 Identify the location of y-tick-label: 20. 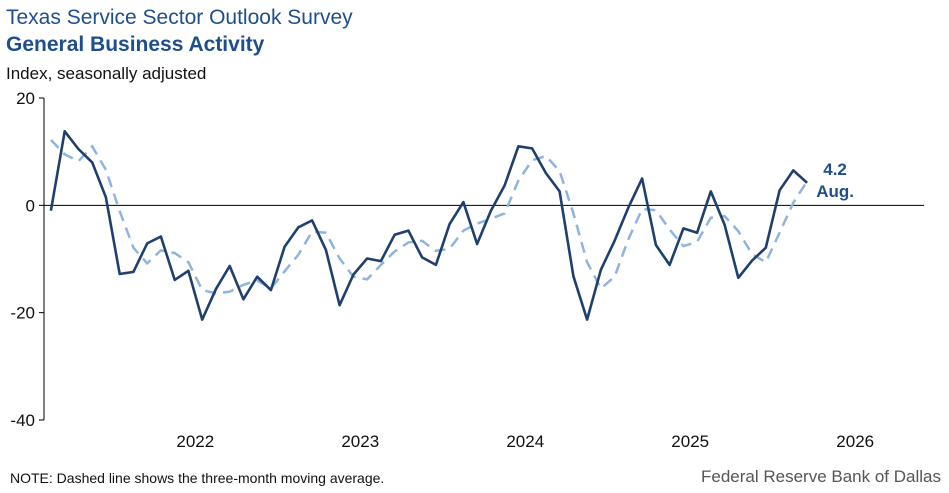
(25, 98).